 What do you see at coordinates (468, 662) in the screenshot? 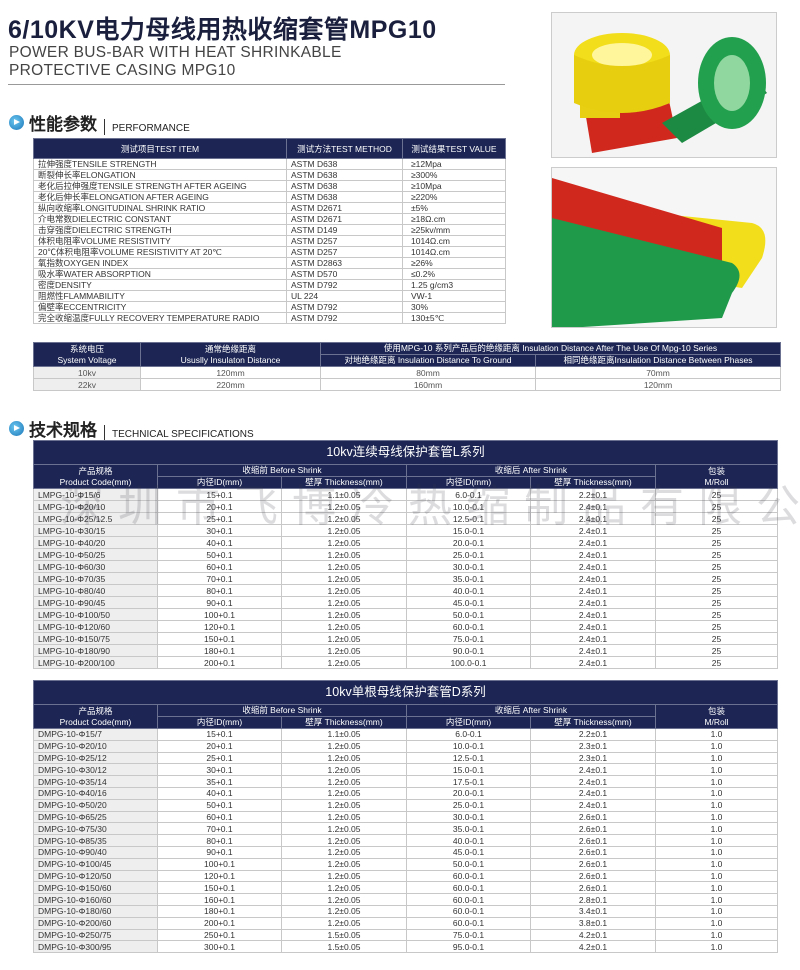
I see `table-cell: 100.0-0.1` at bounding box center [468, 662].